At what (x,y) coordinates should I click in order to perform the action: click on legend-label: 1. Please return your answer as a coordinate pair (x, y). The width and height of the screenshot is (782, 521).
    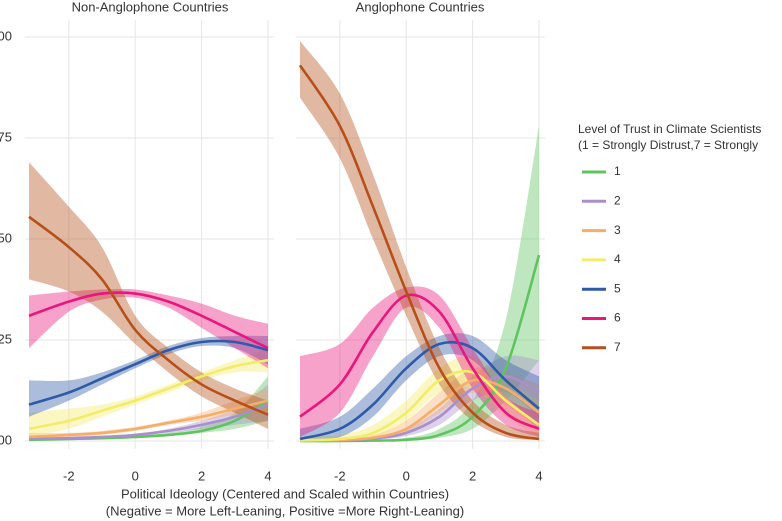
    Looking at the image, I should click on (617, 171).